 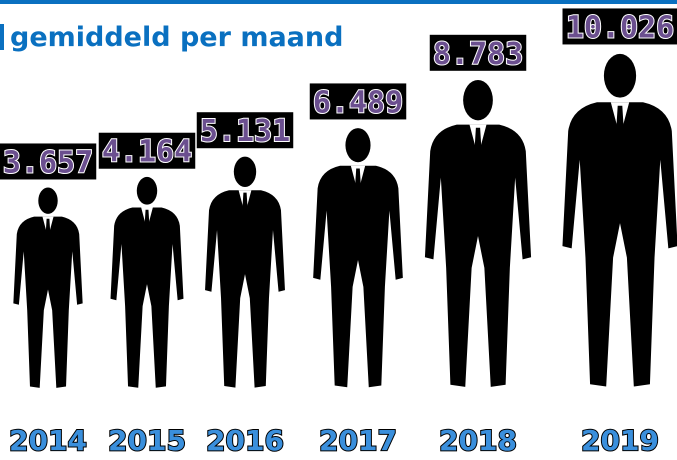 I want to click on value-label: 10.026, so click(x=620, y=27).